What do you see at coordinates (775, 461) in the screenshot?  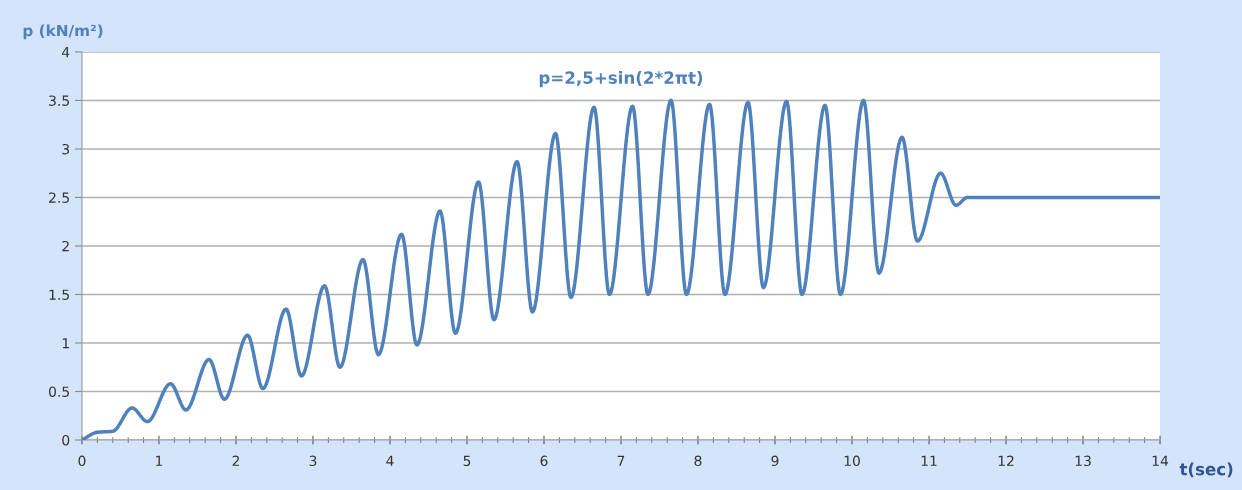 I see `x-tick-label: 9` at bounding box center [775, 461].